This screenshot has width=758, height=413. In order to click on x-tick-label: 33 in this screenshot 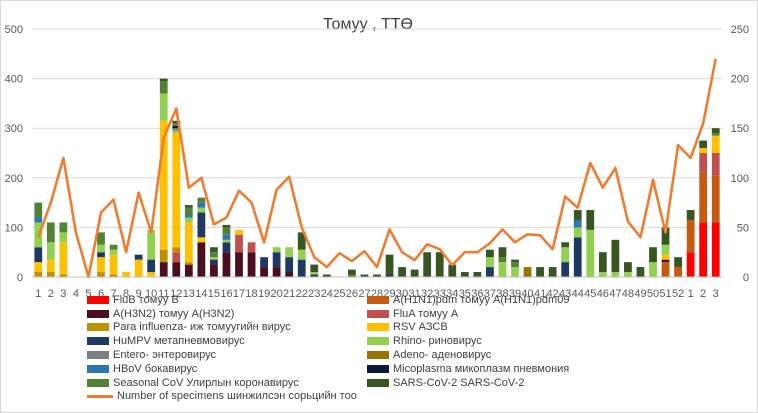, I will do `click(440, 294)`.